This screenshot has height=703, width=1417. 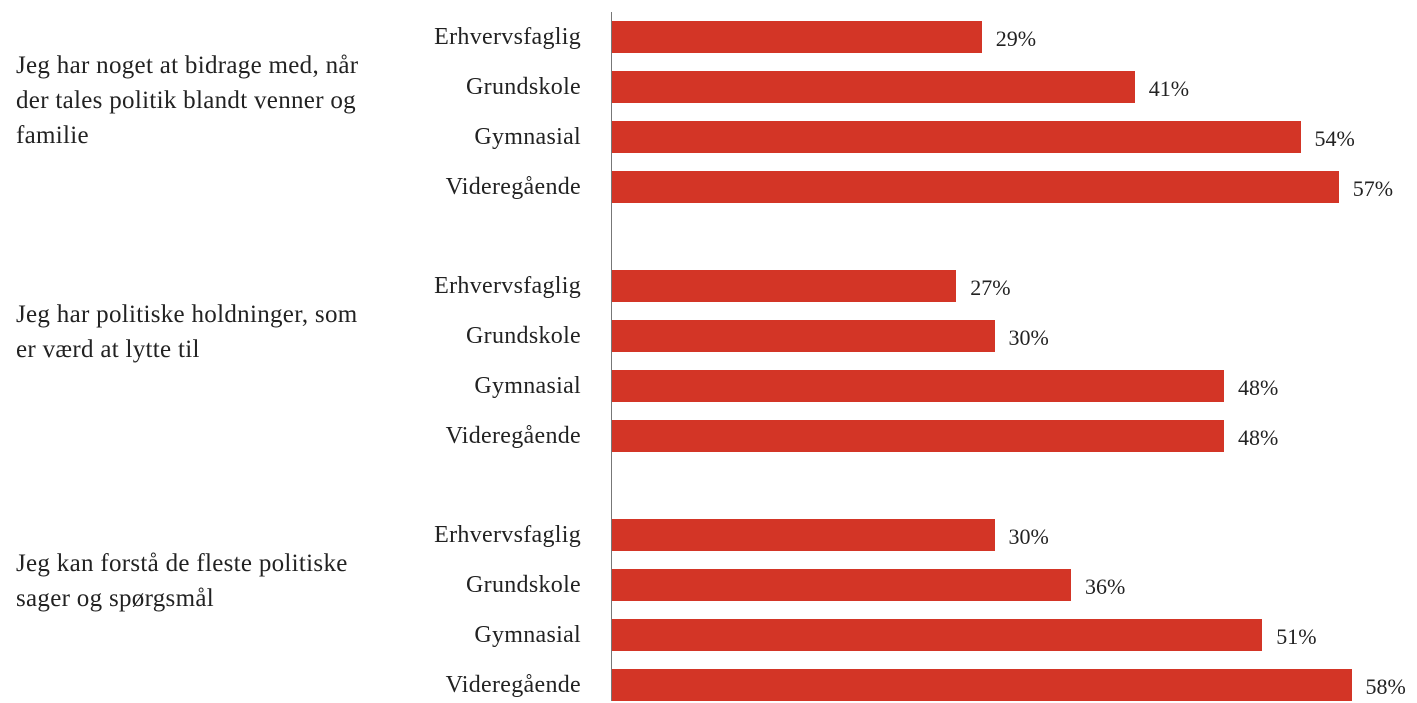 I want to click on value-label: 51%, so click(x=1296, y=636).